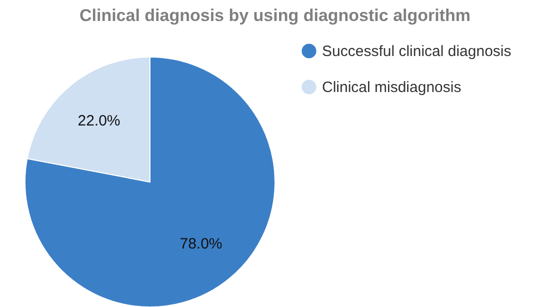 The height and width of the screenshot is (307, 550). Describe the element at coordinates (99, 121) in the screenshot. I see `data-label: 22.0%` at that location.